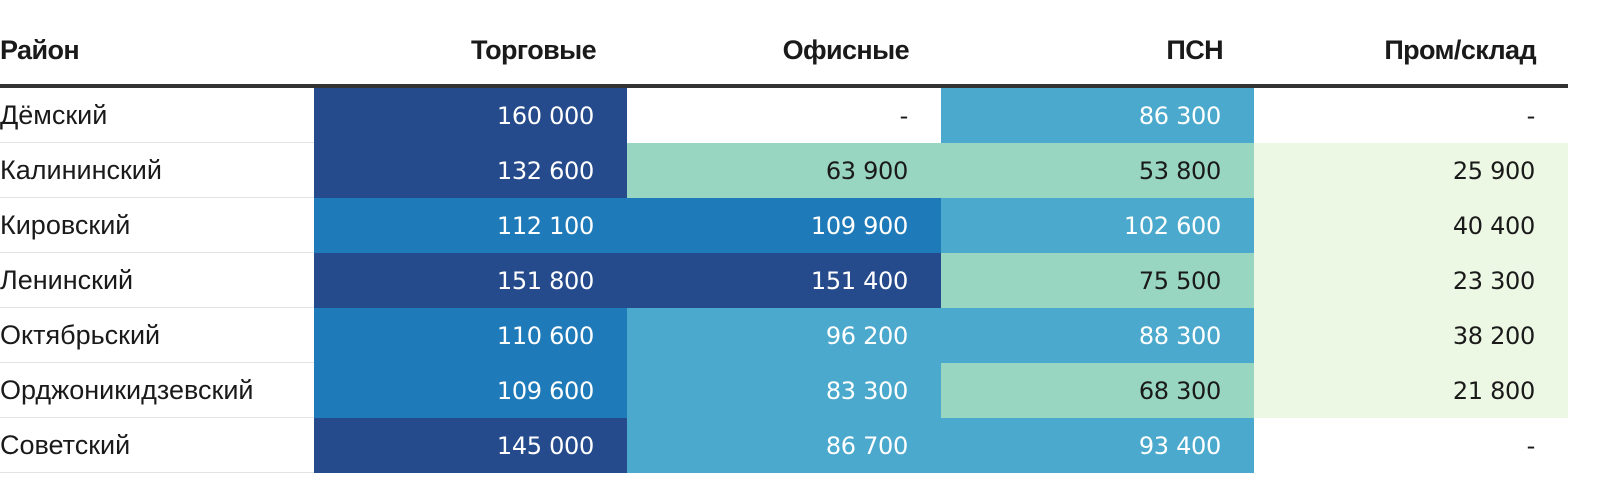 This screenshot has width=1600, height=498. I want to click on table-row: Октябрьский 110 600 96 200 88 300 38 200, so click(784, 335).